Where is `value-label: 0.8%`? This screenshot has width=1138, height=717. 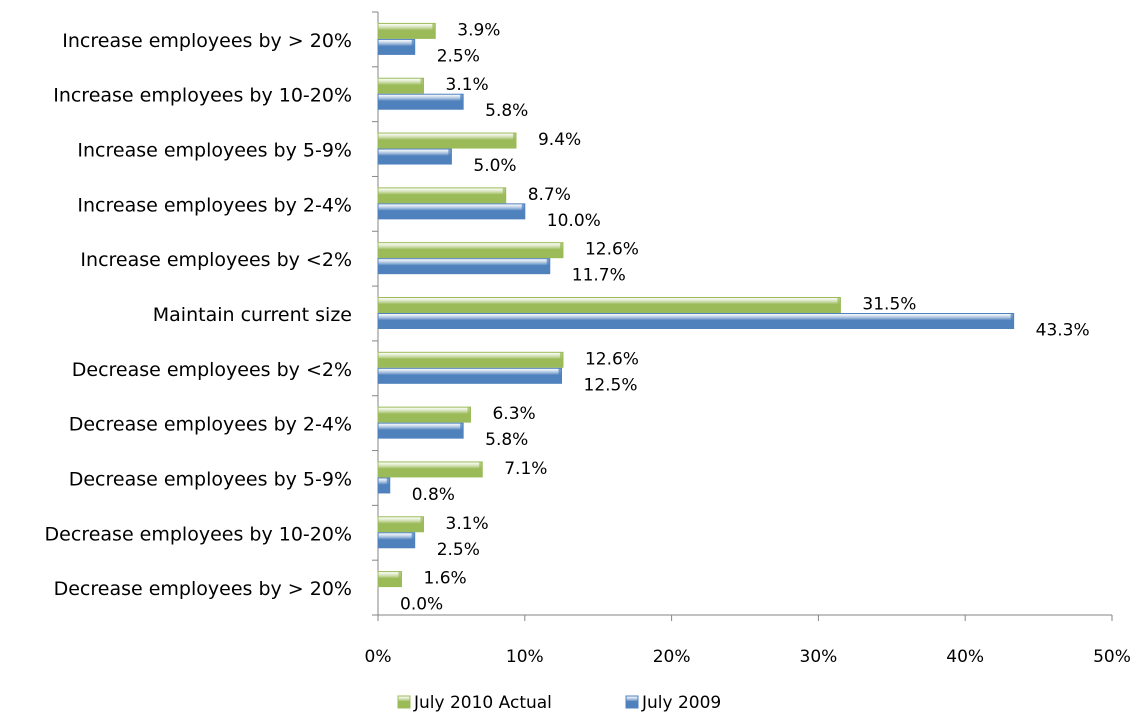 value-label: 0.8% is located at coordinates (433, 495).